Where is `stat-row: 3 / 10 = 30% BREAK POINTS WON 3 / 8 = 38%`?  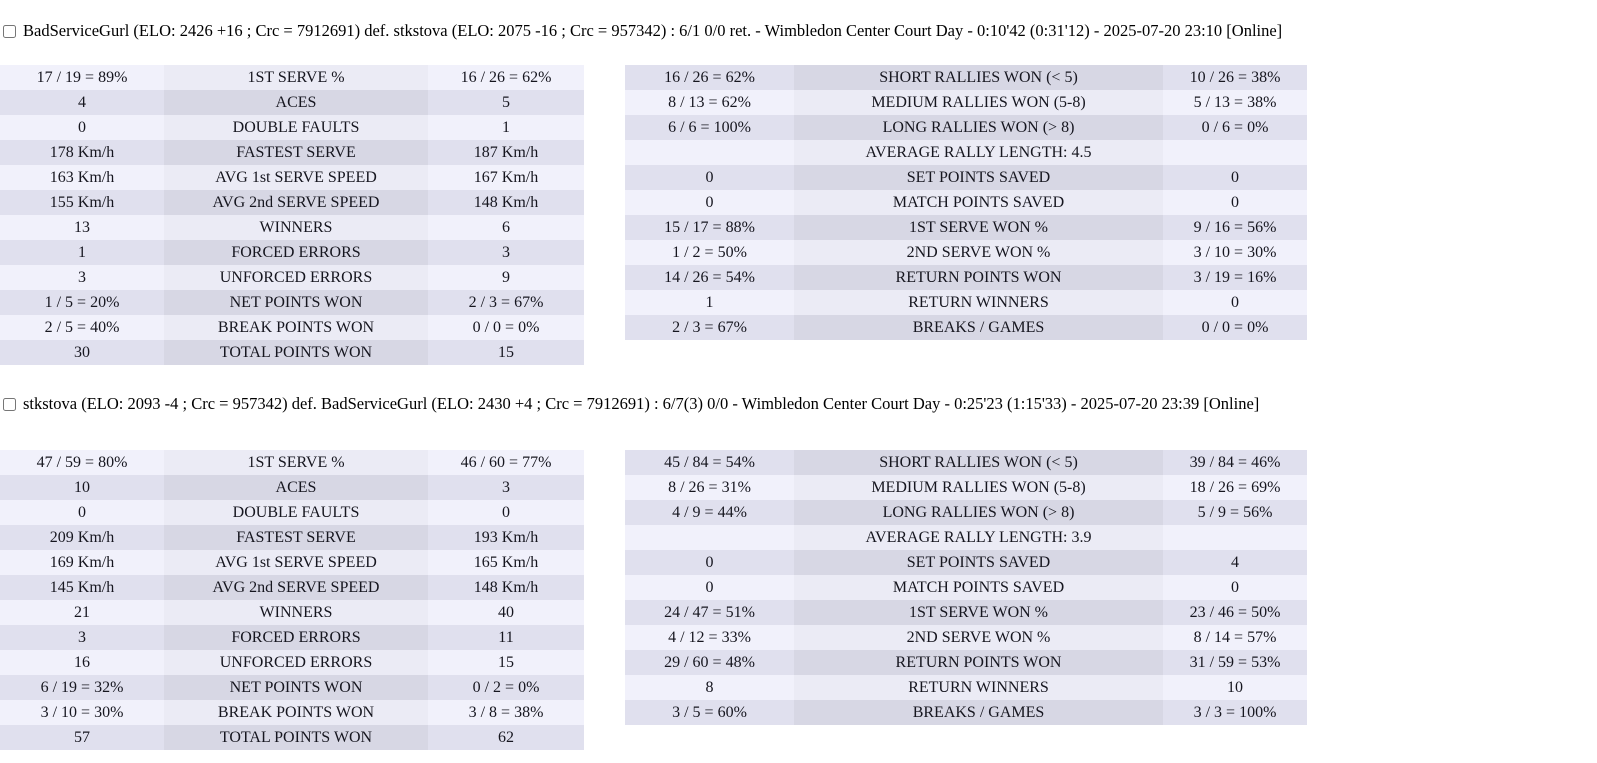 stat-row: 3 / 10 = 30% BREAK POINTS WON 3 / 8 = 38% is located at coordinates (292, 712).